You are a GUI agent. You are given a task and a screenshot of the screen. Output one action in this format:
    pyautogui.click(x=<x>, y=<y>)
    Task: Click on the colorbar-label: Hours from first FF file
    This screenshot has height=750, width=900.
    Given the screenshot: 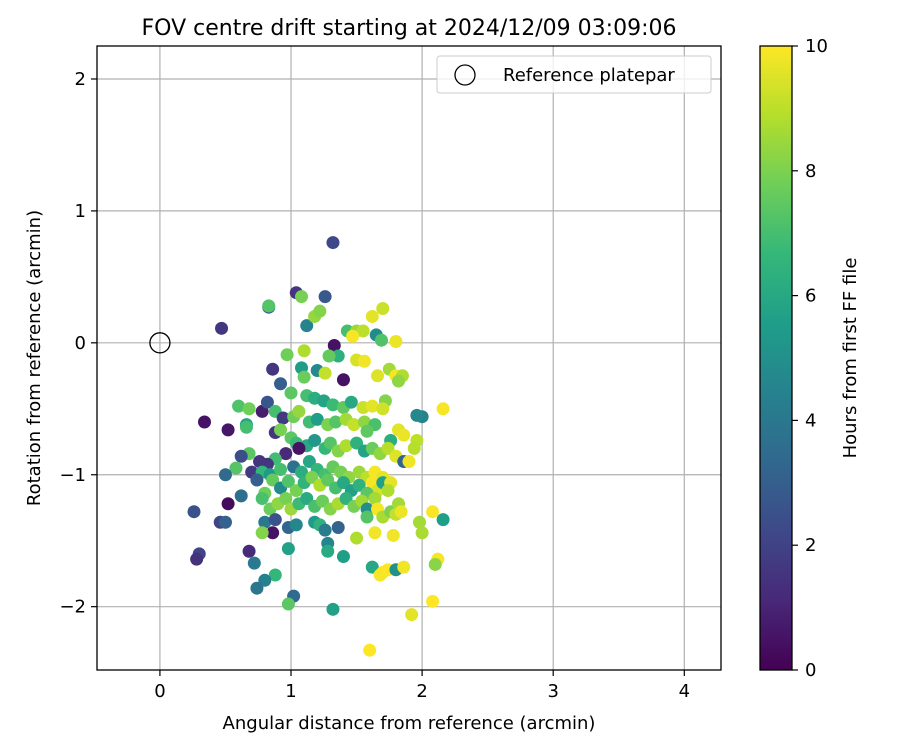 What is the action you would take?
    pyautogui.click(x=850, y=358)
    